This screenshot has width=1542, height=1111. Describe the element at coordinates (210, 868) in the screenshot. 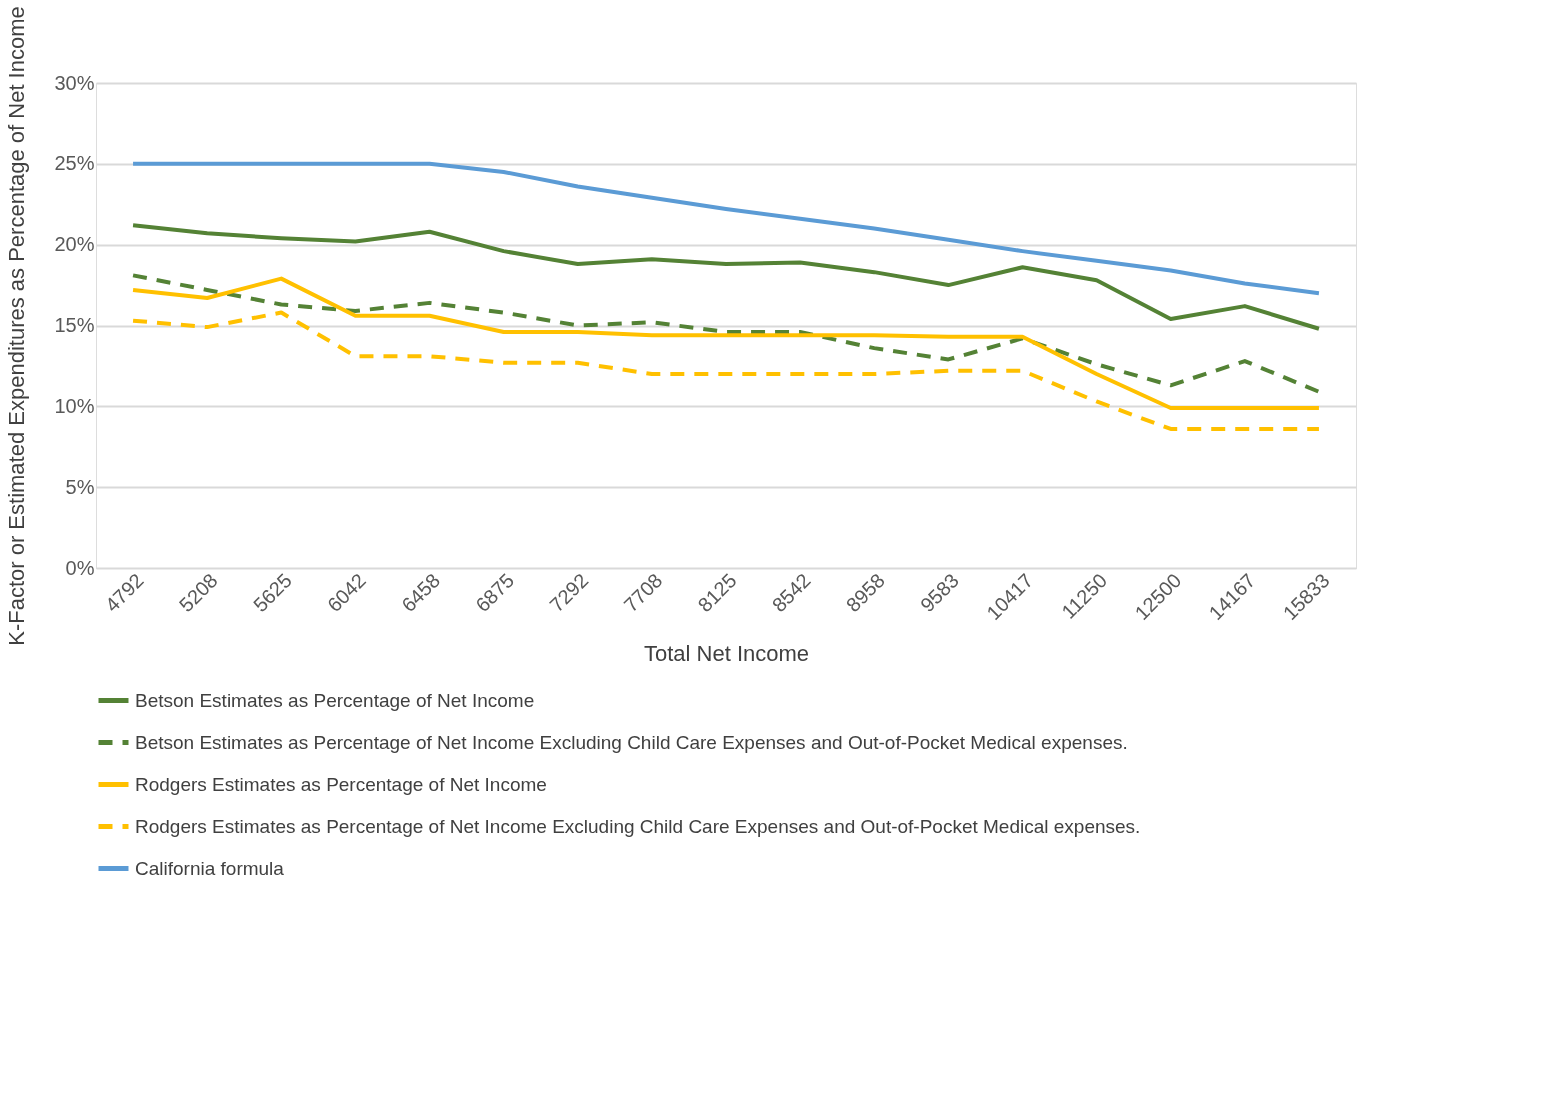

I see `legend-label: California formula` at that location.